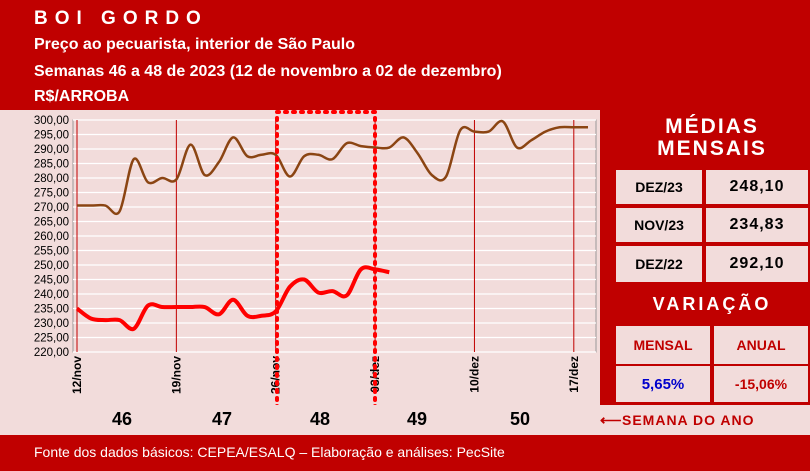  I want to click on y-tick-label: 285,00, so click(51, 165).